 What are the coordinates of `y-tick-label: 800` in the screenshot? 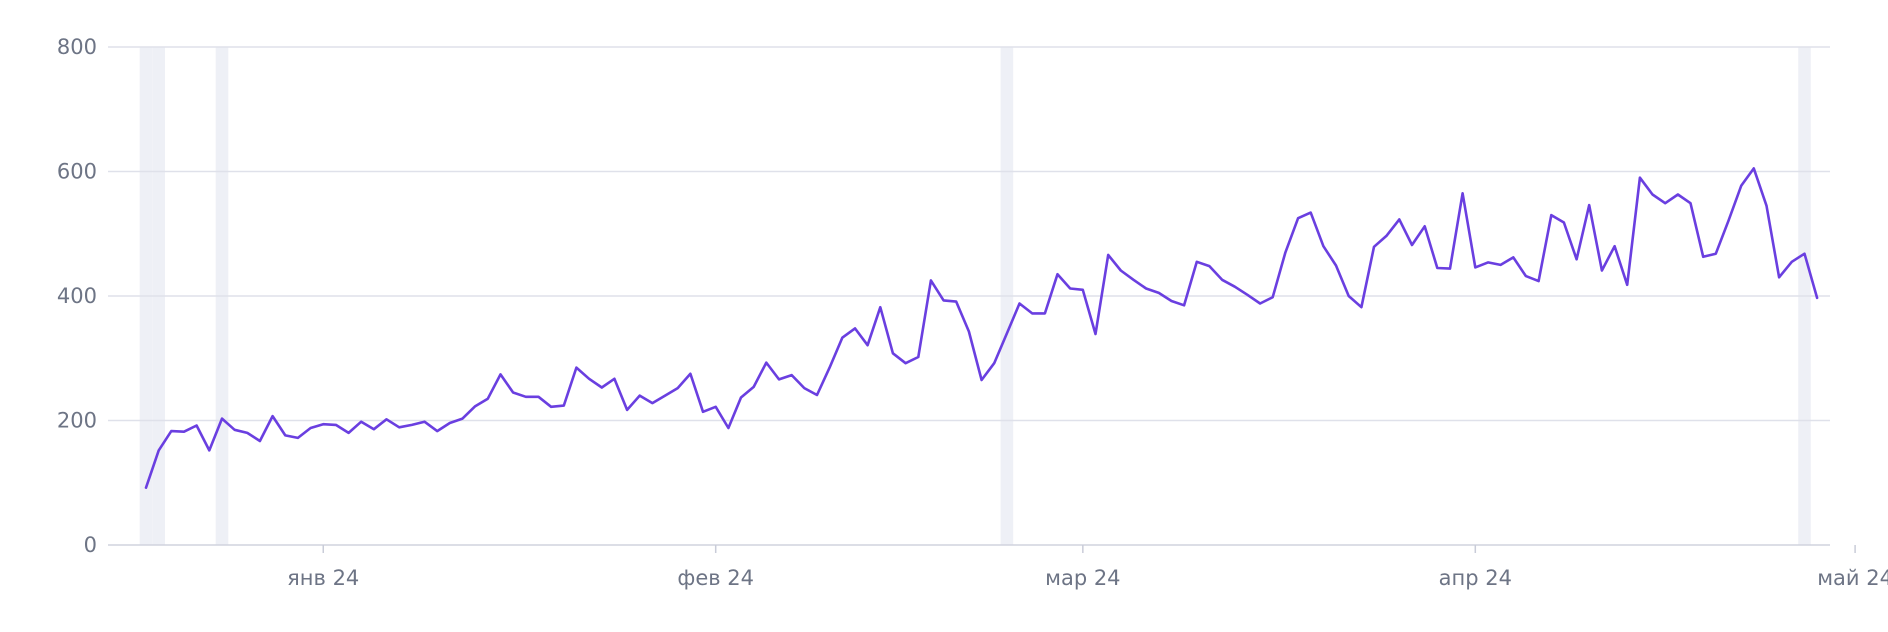 It's located at (77, 47).